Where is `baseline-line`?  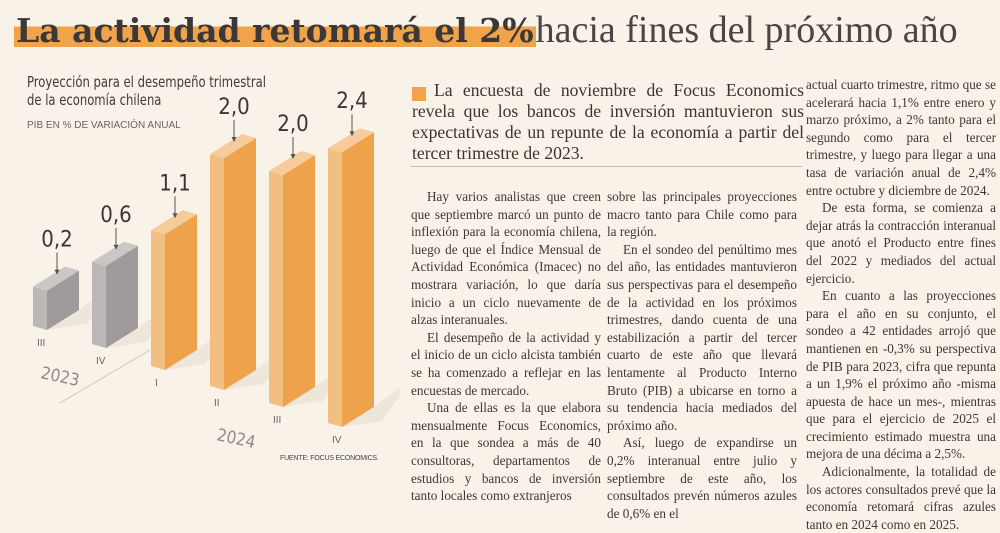
baseline-line is located at coordinates (105, 376).